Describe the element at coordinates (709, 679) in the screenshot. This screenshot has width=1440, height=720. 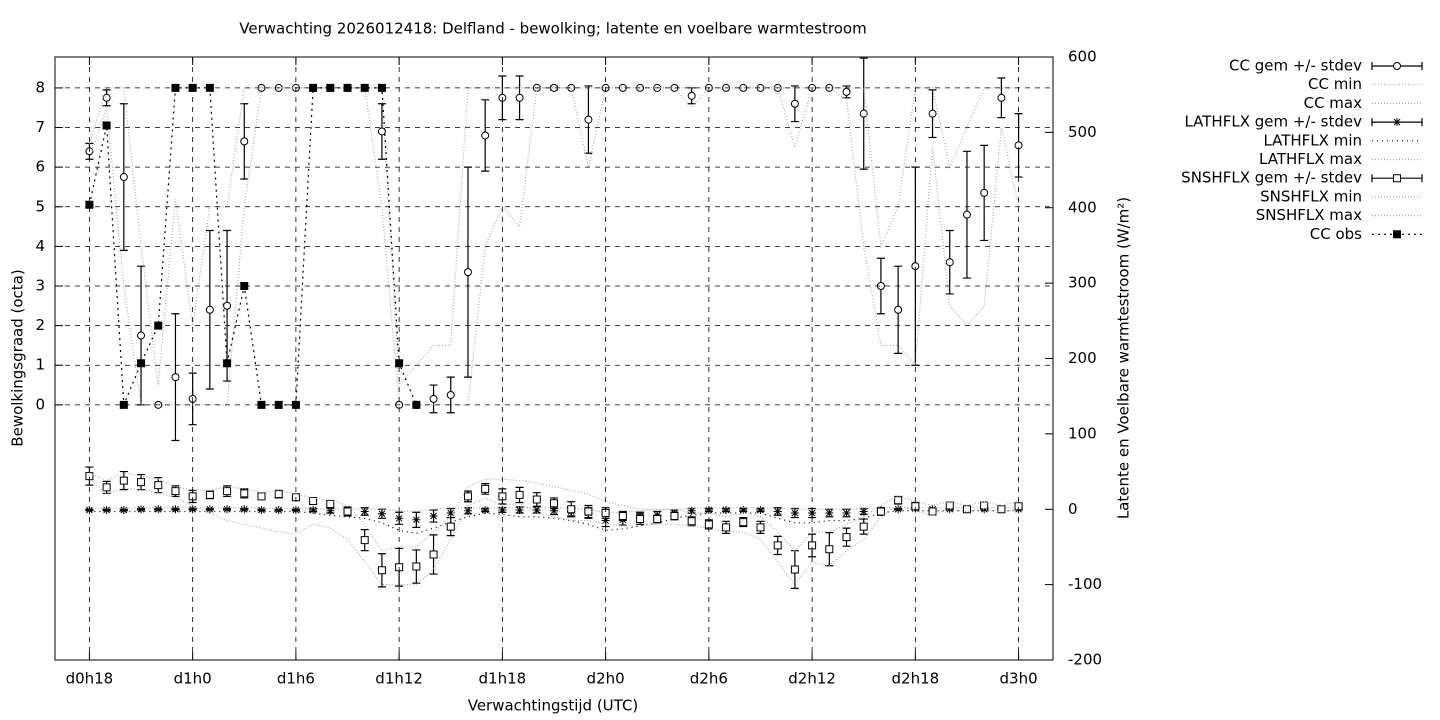
I see `x-tick-label: d2h6` at that location.